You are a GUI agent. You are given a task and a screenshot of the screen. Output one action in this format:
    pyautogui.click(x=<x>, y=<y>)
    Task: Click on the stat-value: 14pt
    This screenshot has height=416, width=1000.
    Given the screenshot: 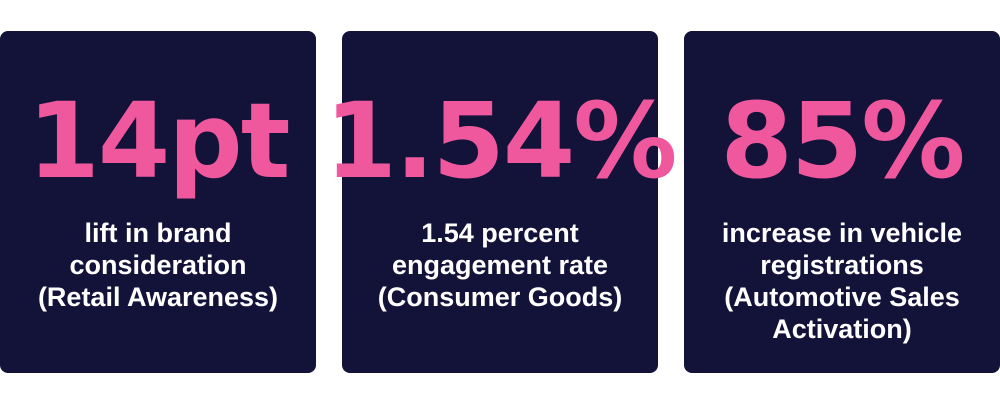 What is the action you would take?
    pyautogui.click(x=159, y=141)
    